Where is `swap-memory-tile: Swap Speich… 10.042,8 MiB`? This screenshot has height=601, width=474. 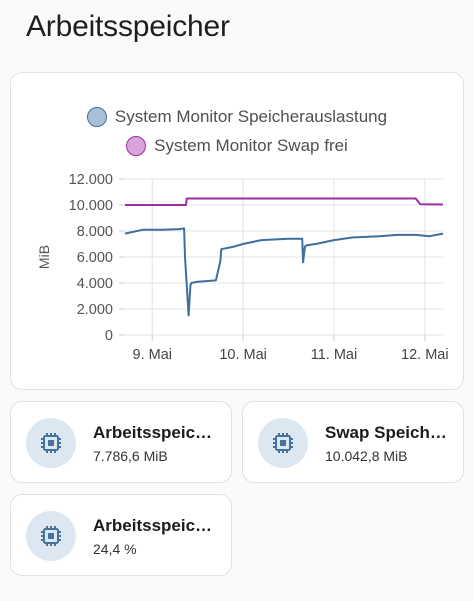
swap-memory-tile: Swap Speich… 10.042,8 MiB is located at coordinates (353, 442).